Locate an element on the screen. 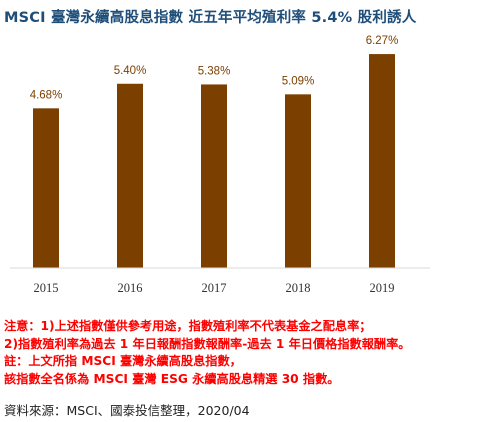  chart-title: MSCI 臺灣永續高股息指數 近五年平均殖利率 5.4% 股利誘人 is located at coordinates (210, 18).